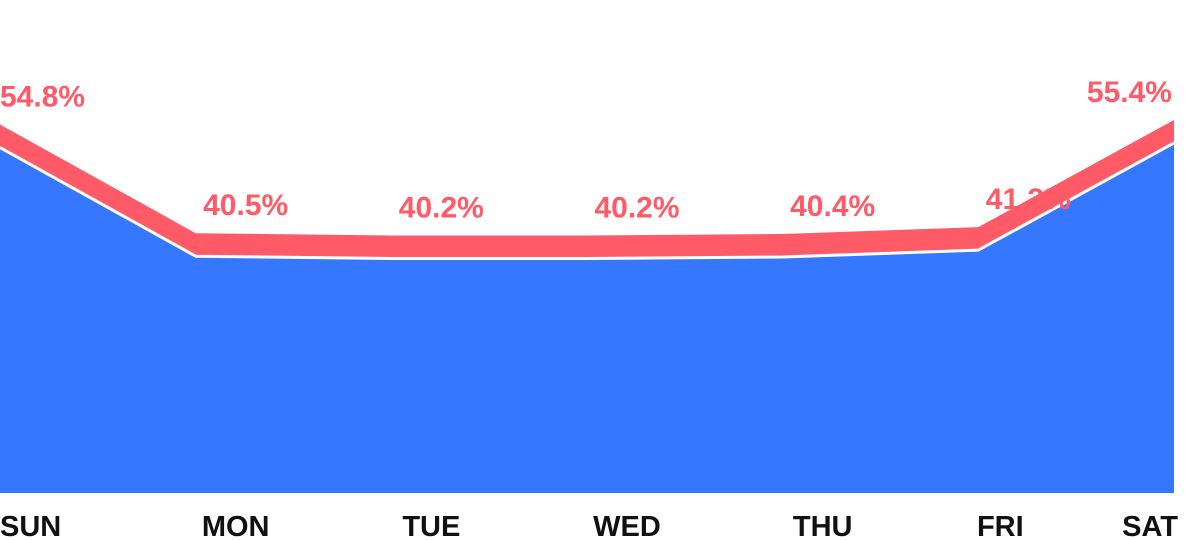 This screenshot has width=1200, height=540. Describe the element at coordinates (42, 97) in the screenshot. I see `value-label-sun: 54.8%` at that location.